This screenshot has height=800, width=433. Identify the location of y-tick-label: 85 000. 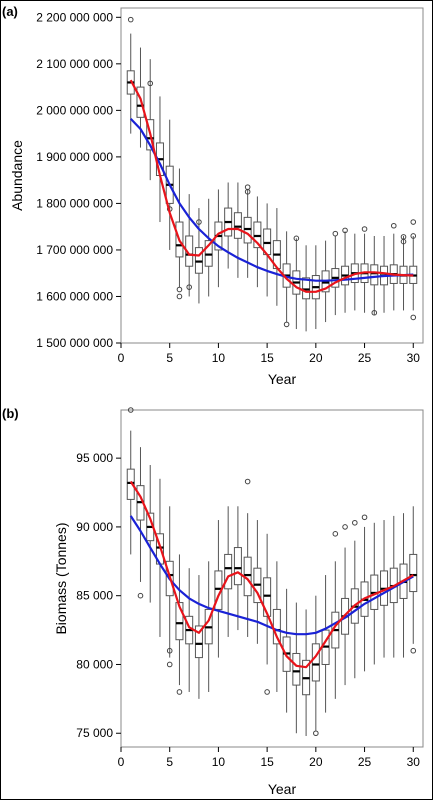
(94, 596).